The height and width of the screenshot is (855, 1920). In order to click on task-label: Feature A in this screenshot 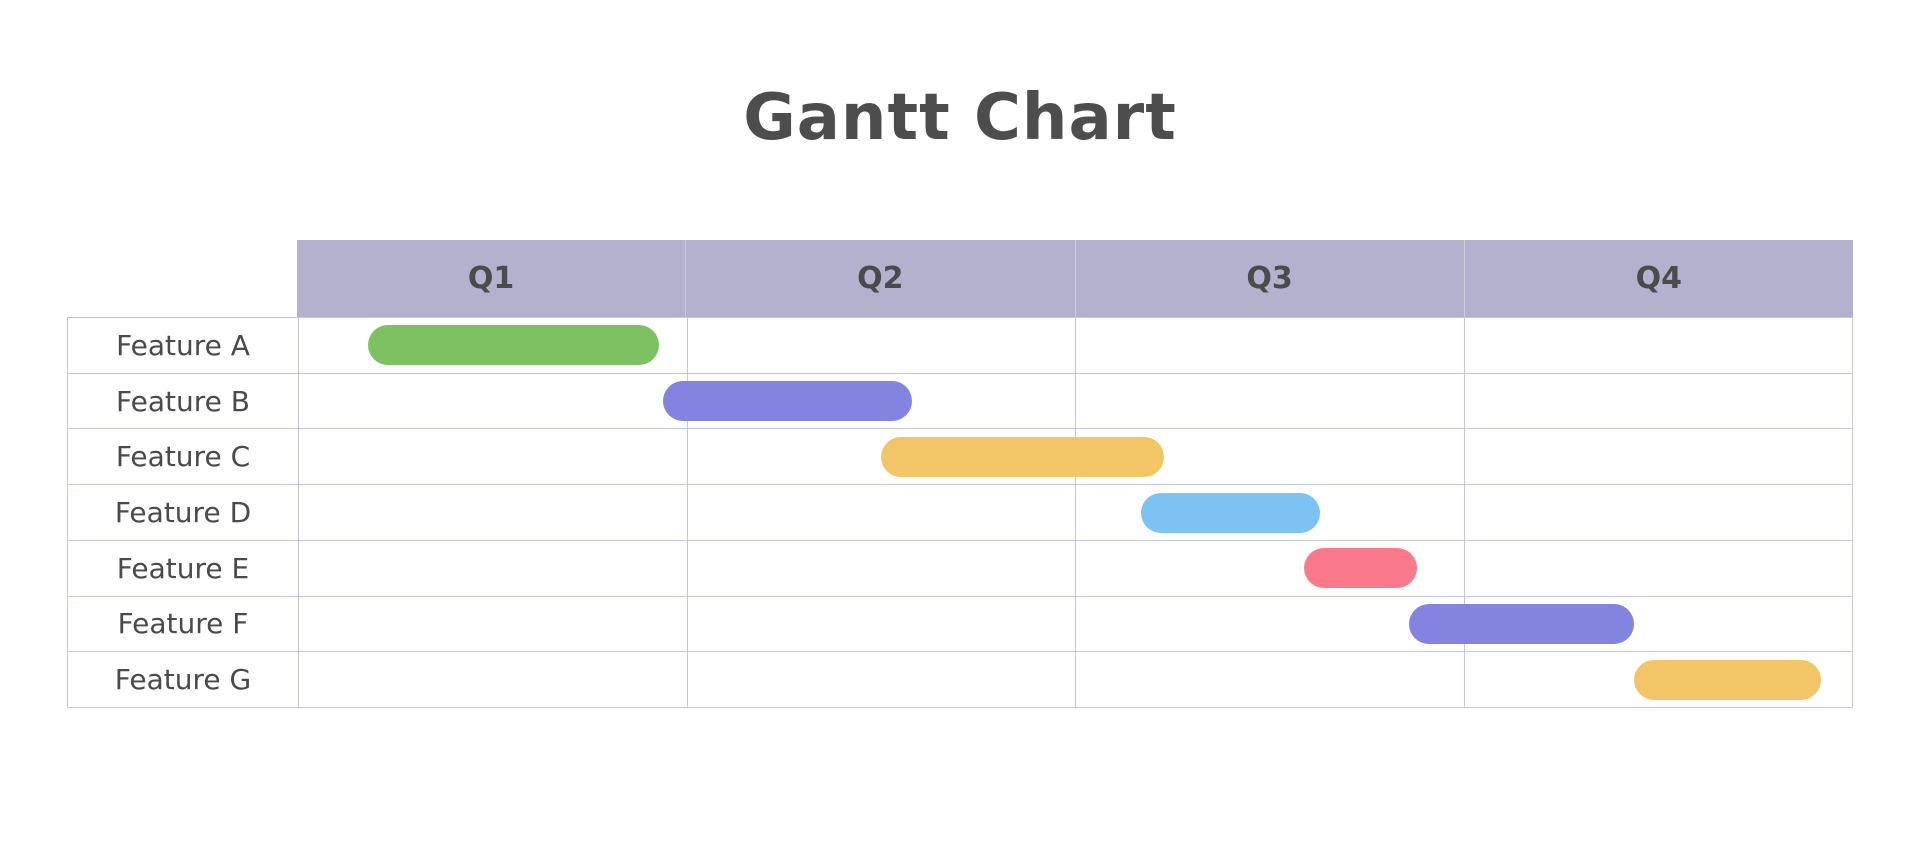, I will do `click(182, 345)`.